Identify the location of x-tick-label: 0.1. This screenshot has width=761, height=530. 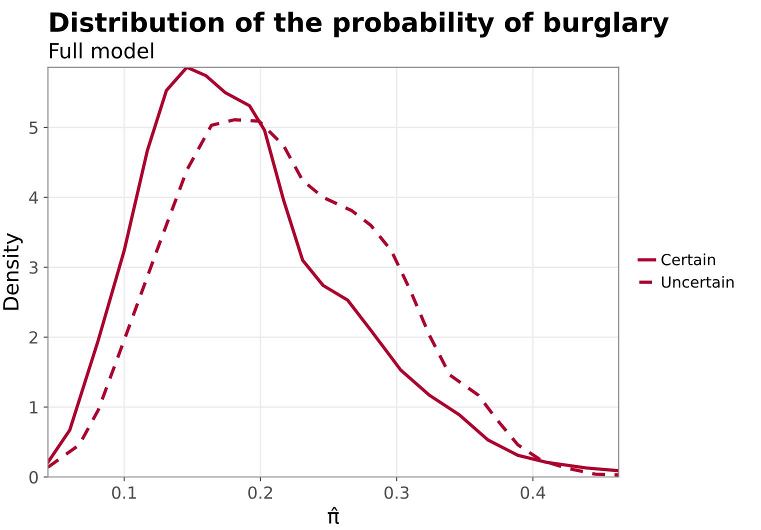
(124, 492).